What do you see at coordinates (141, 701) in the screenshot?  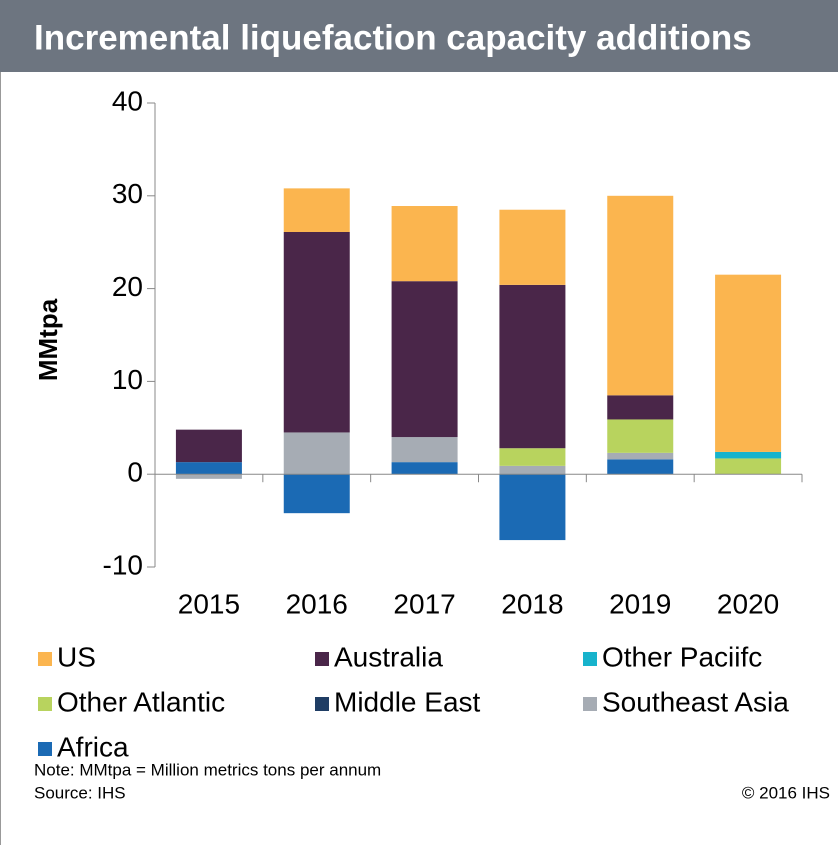 I see `legend-label: Other Atlantic` at bounding box center [141, 701].